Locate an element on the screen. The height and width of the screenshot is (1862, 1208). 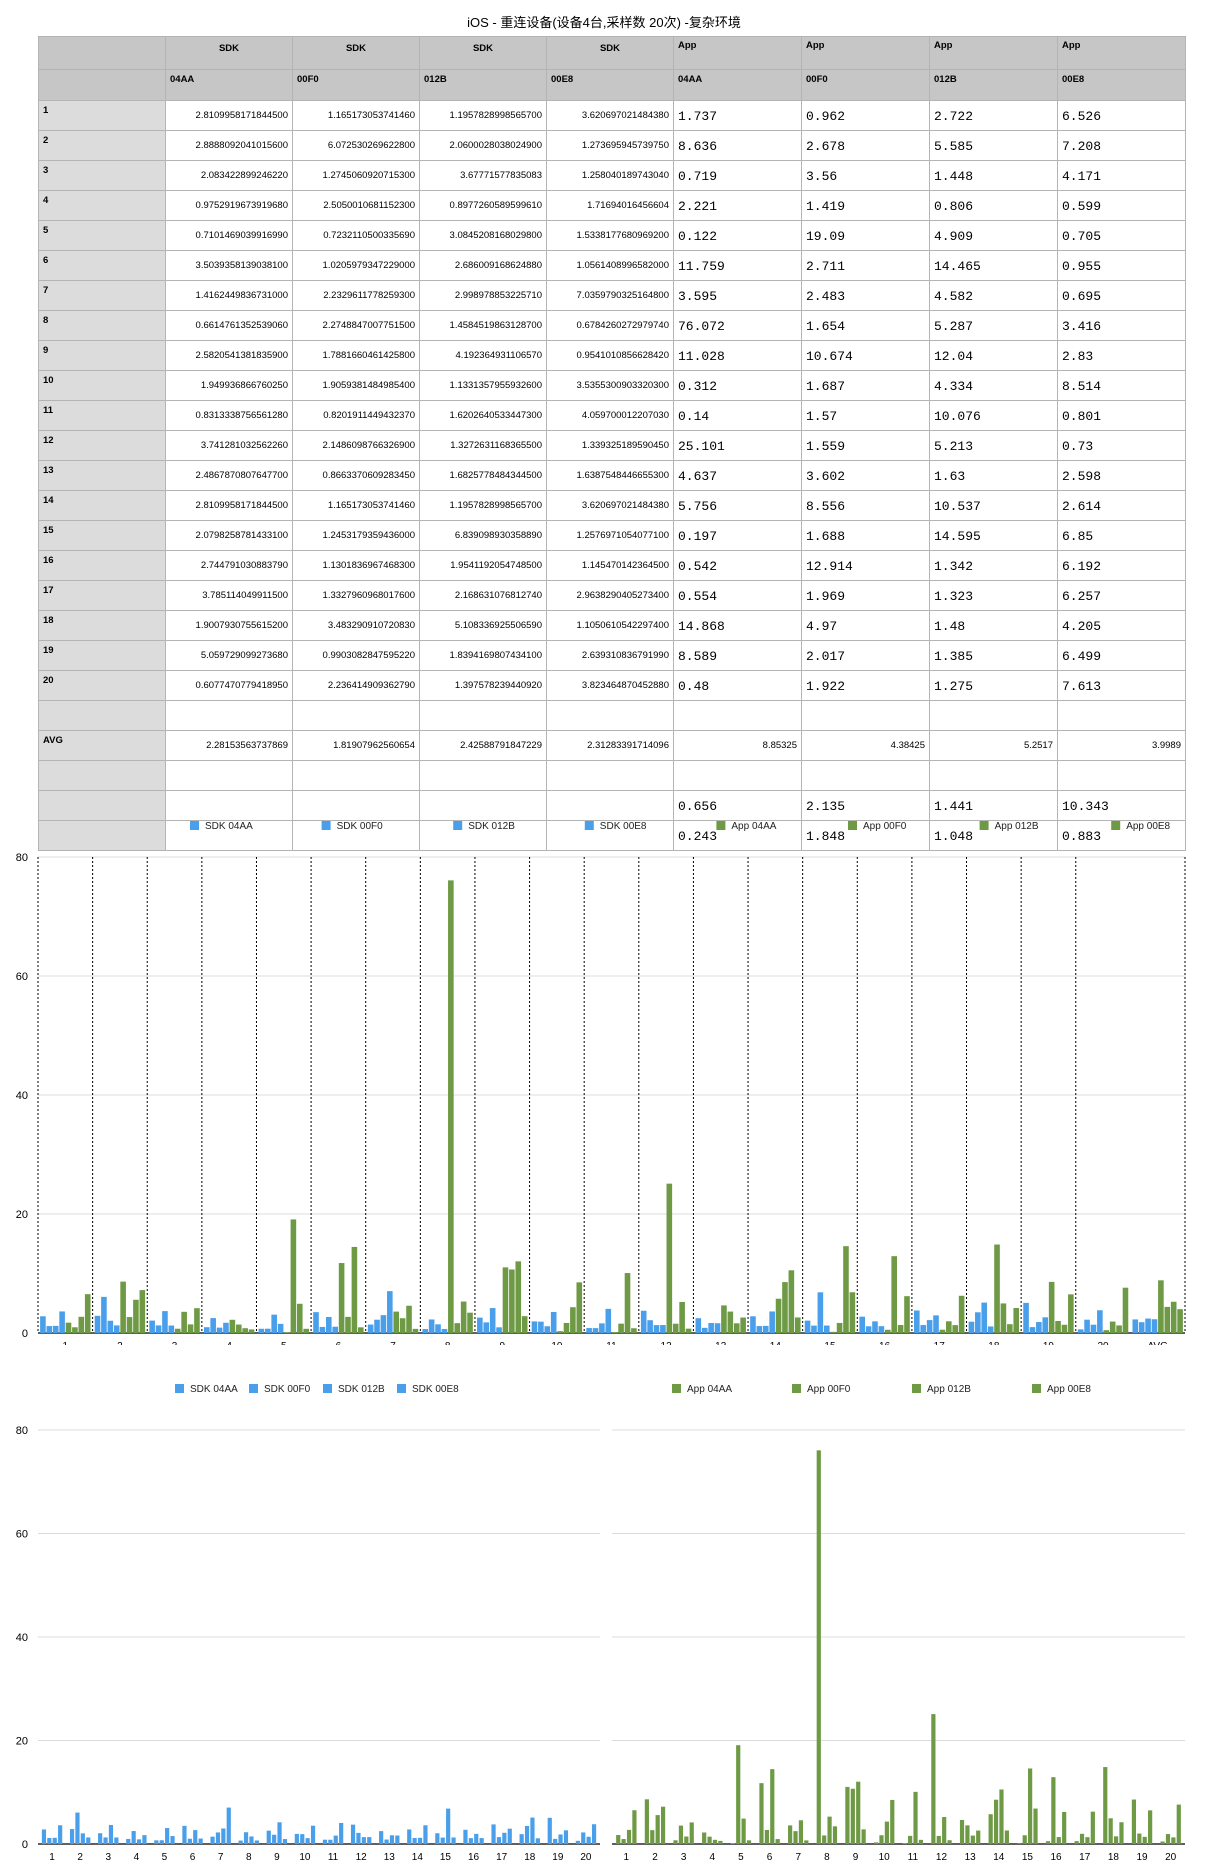
app-cell: 1.737 is located at coordinates (737, 115).